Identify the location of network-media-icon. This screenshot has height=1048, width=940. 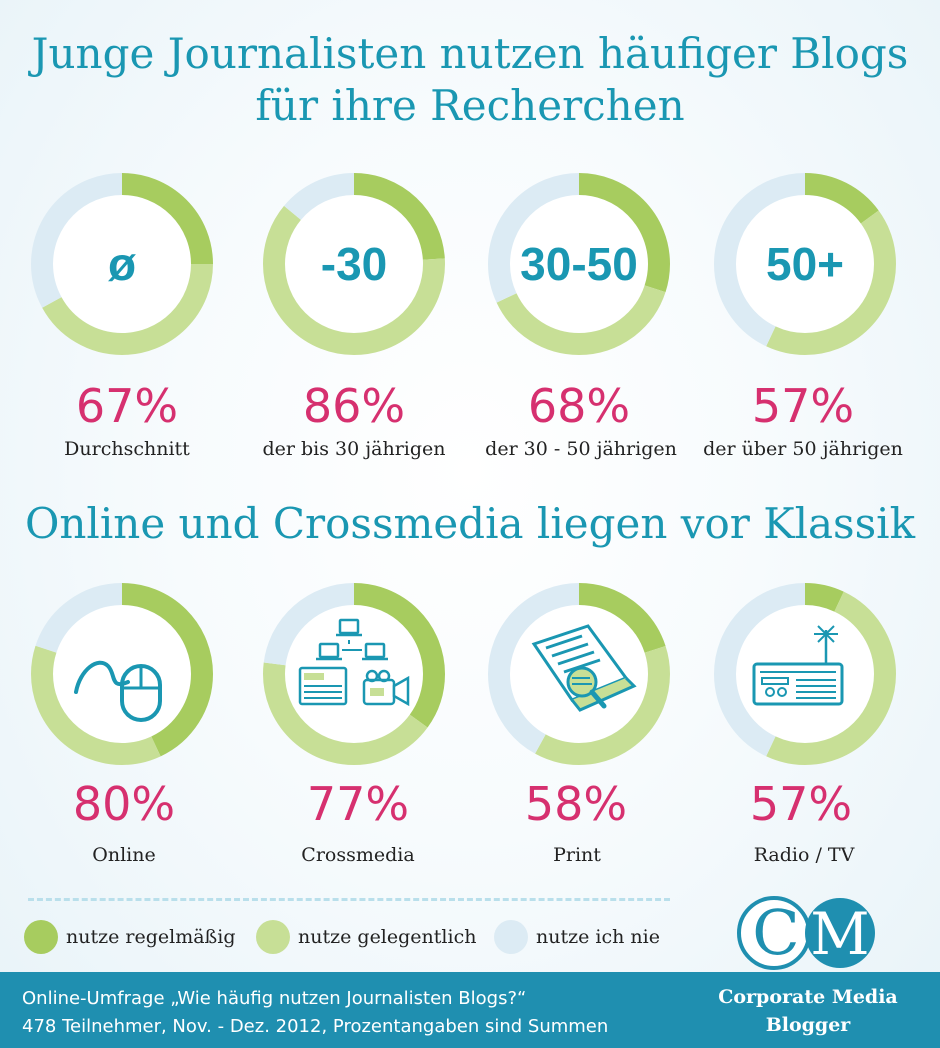
(354, 662).